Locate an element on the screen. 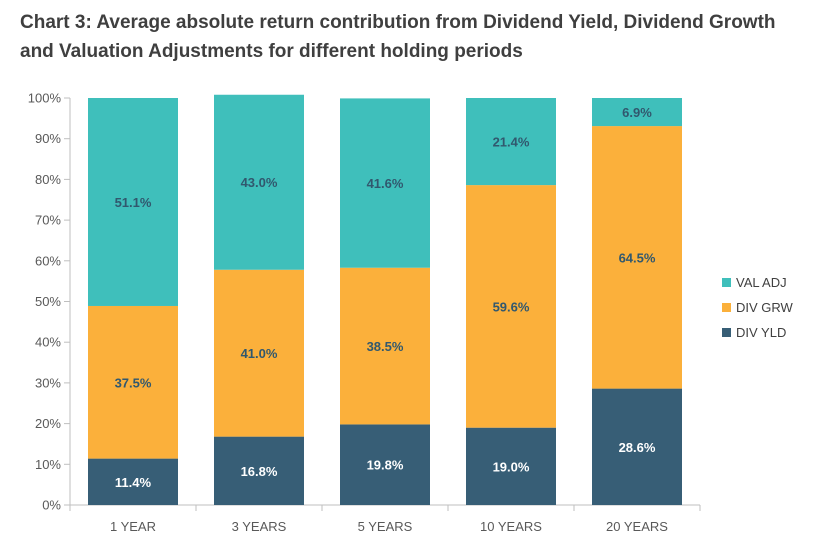 The height and width of the screenshot is (552, 825). y-tick-label: 60% is located at coordinates (48, 260).